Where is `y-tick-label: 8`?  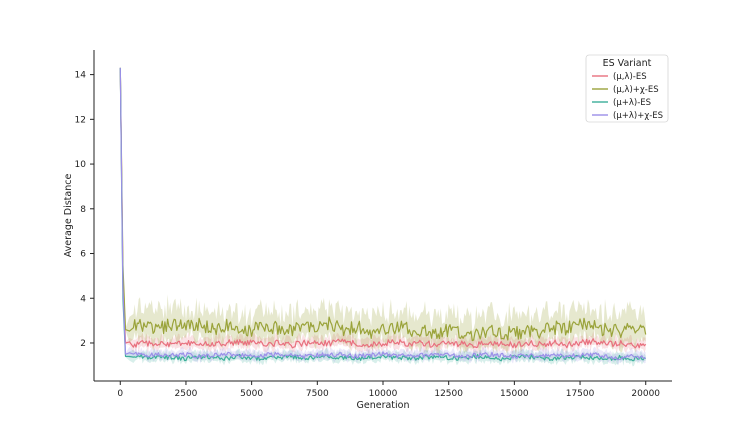 y-tick-label: 8 is located at coordinates (83, 210).